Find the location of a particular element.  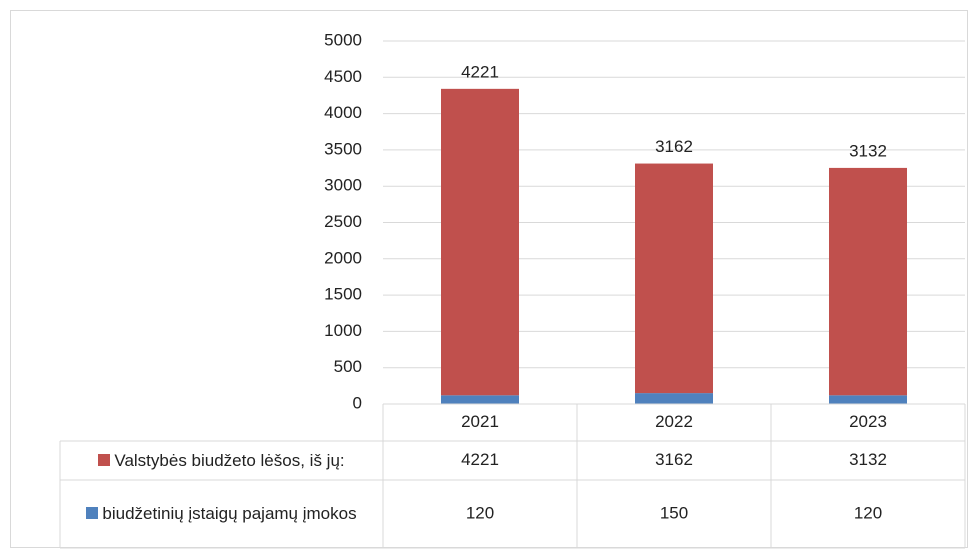

legend-cell: biudžetinių įstaigų pajamų įmokos is located at coordinates (221, 514).